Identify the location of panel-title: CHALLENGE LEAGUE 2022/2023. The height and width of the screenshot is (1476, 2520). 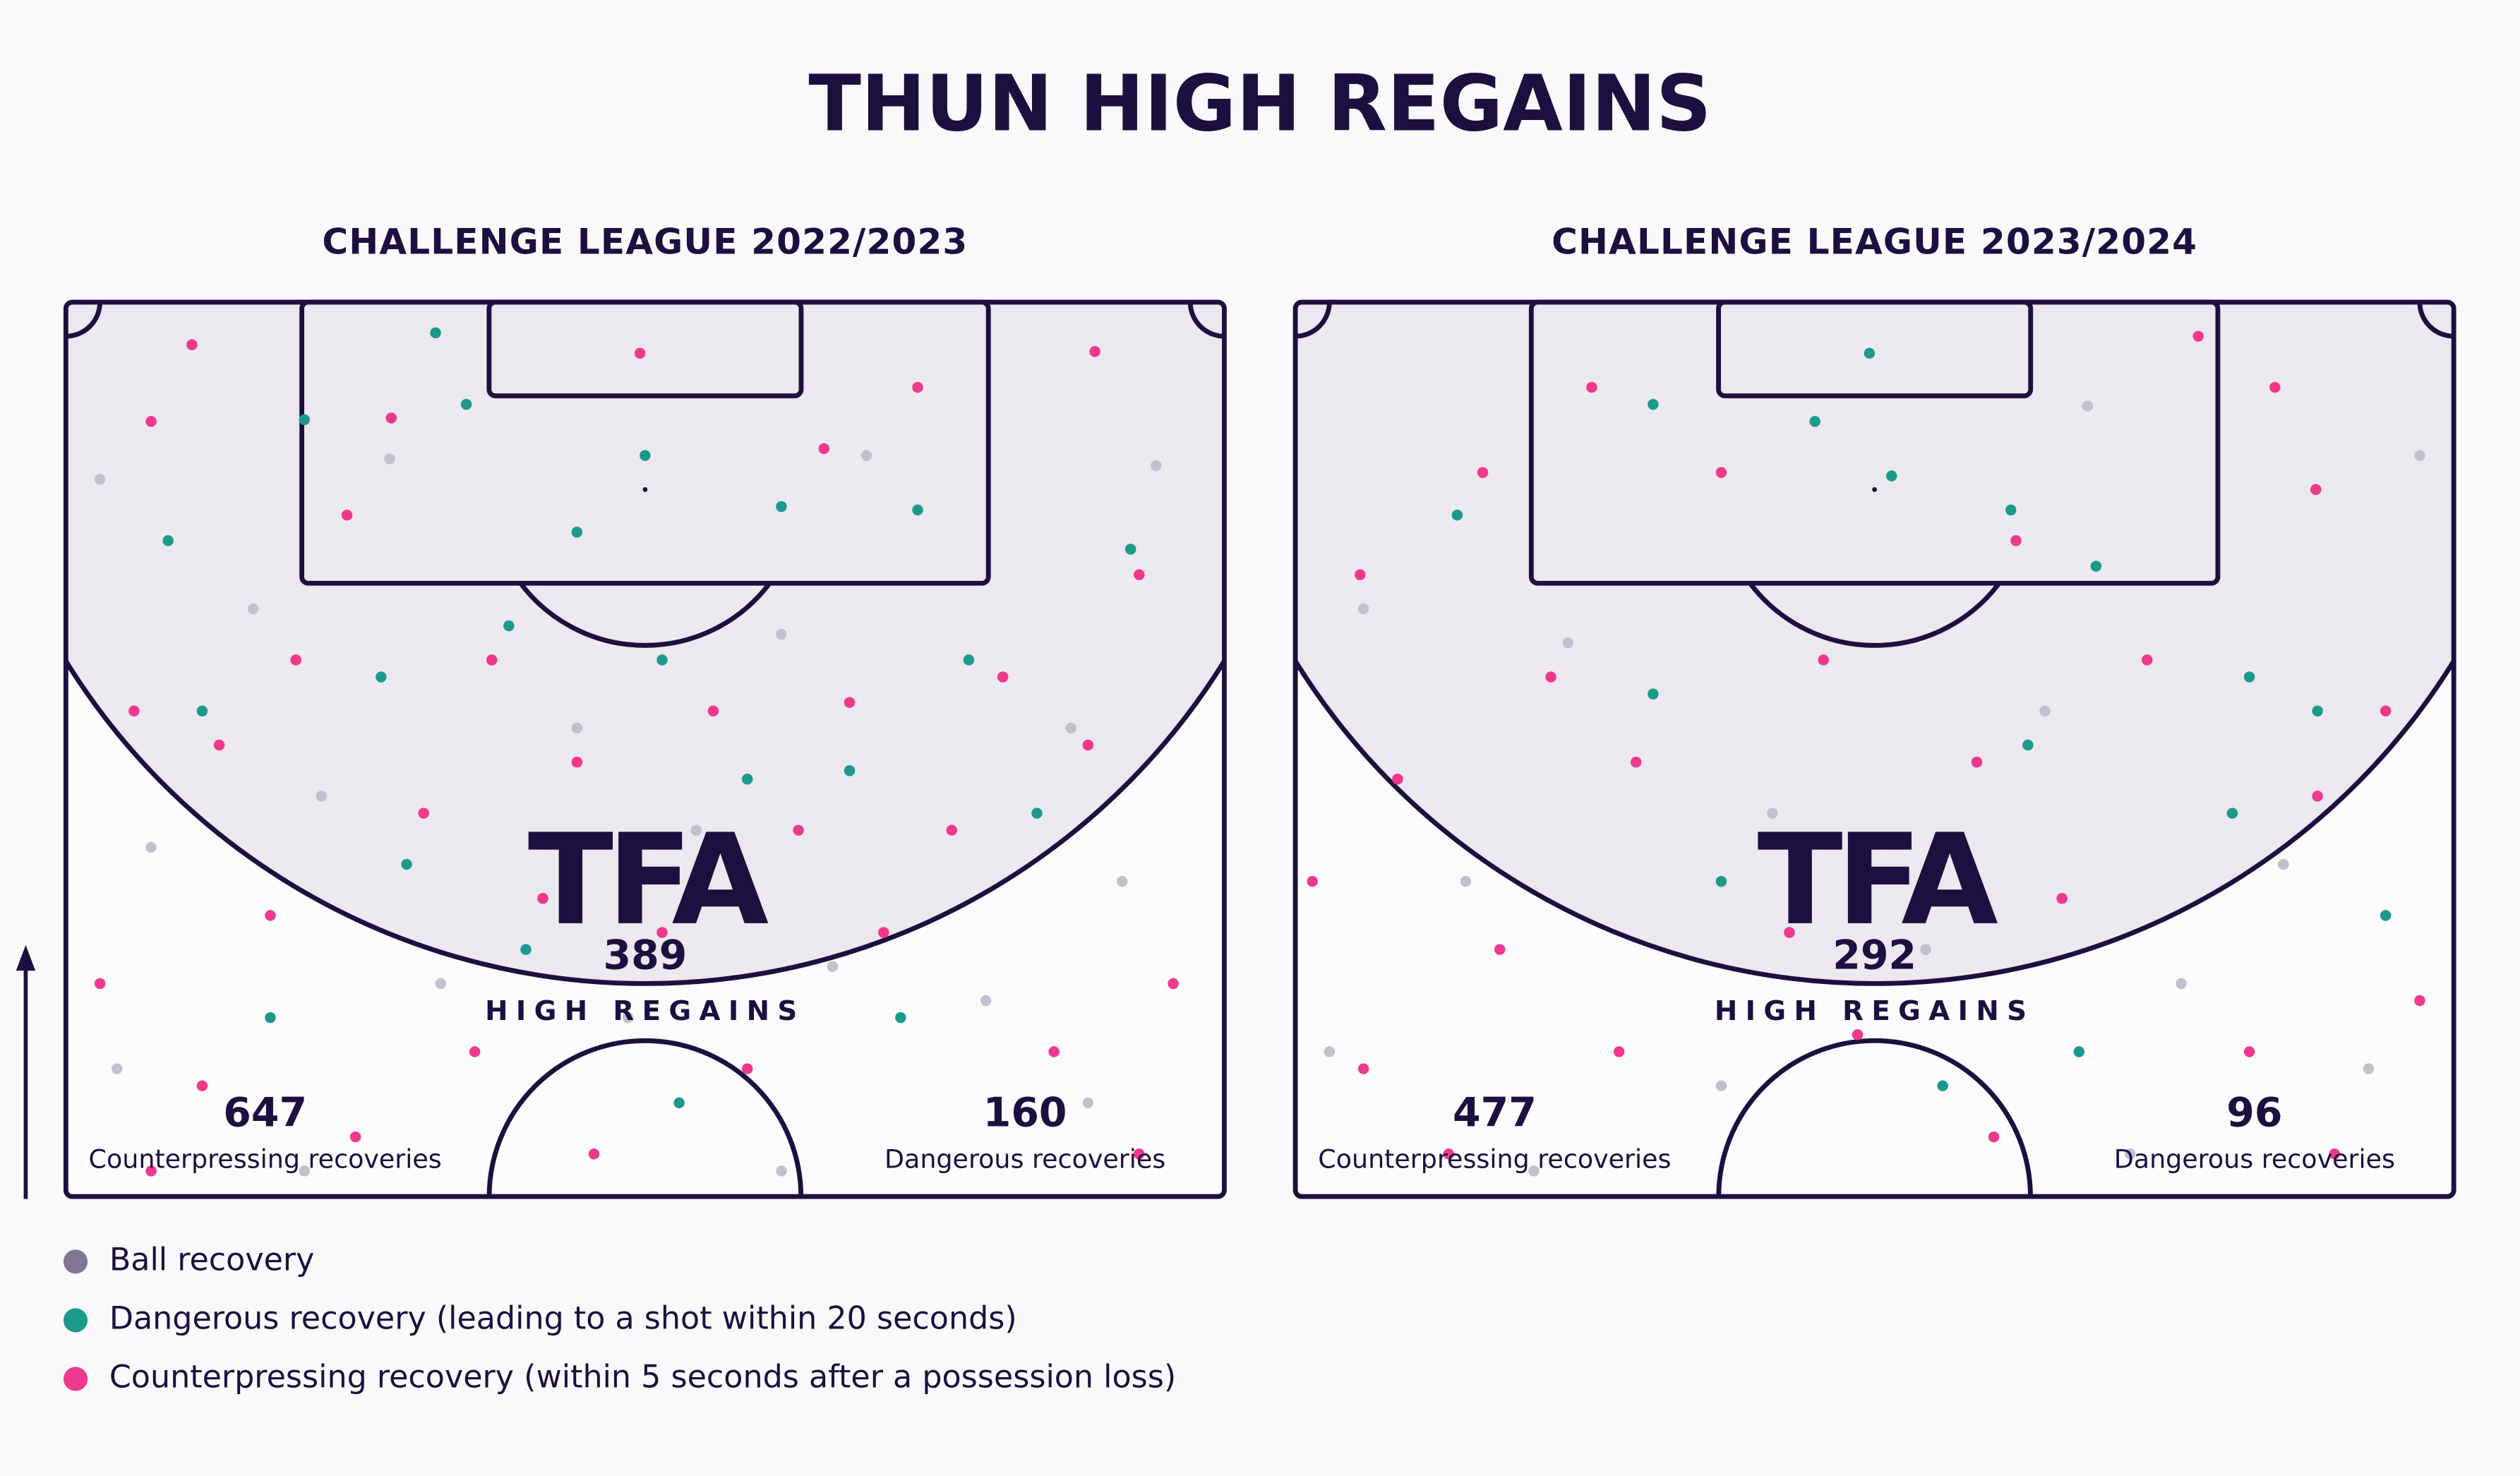
(645, 243).